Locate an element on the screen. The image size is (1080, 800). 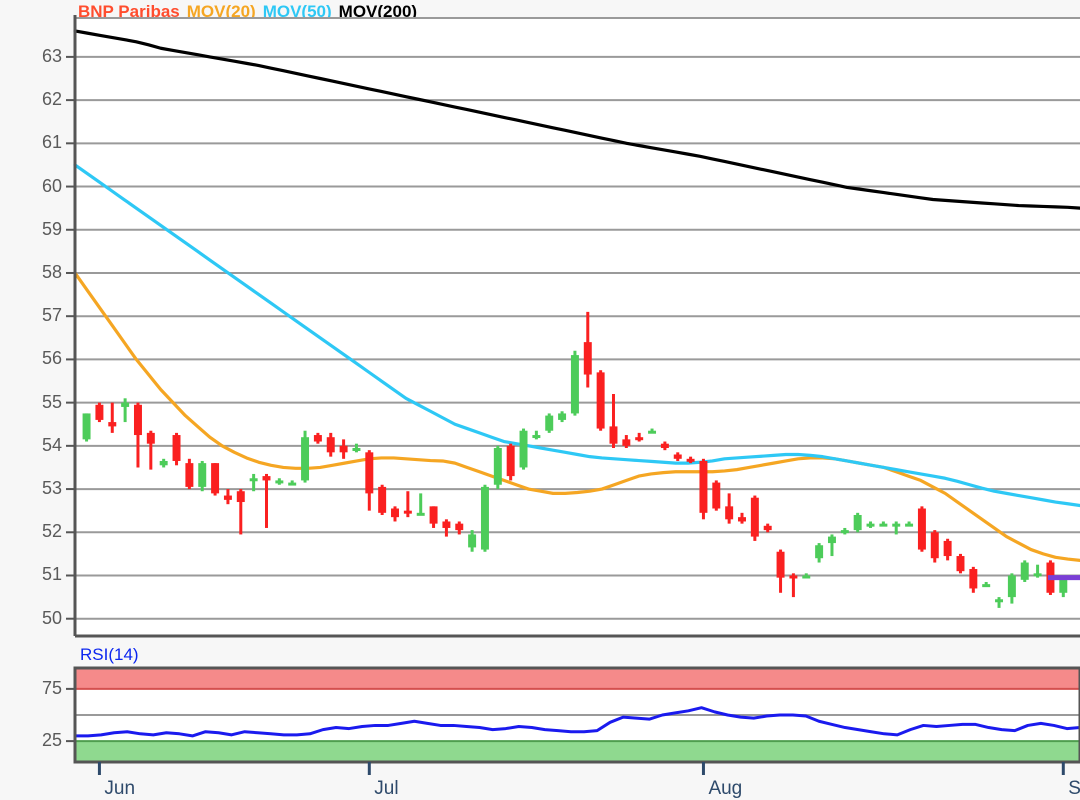
legend-symbol: BNP Paribas is located at coordinates (129, 11).